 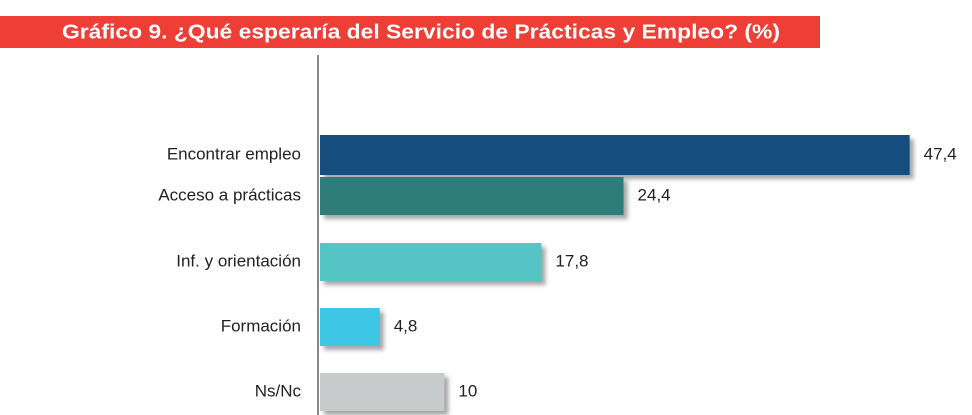 What do you see at coordinates (571, 260) in the screenshot?
I see `value-label: 17,8` at bounding box center [571, 260].